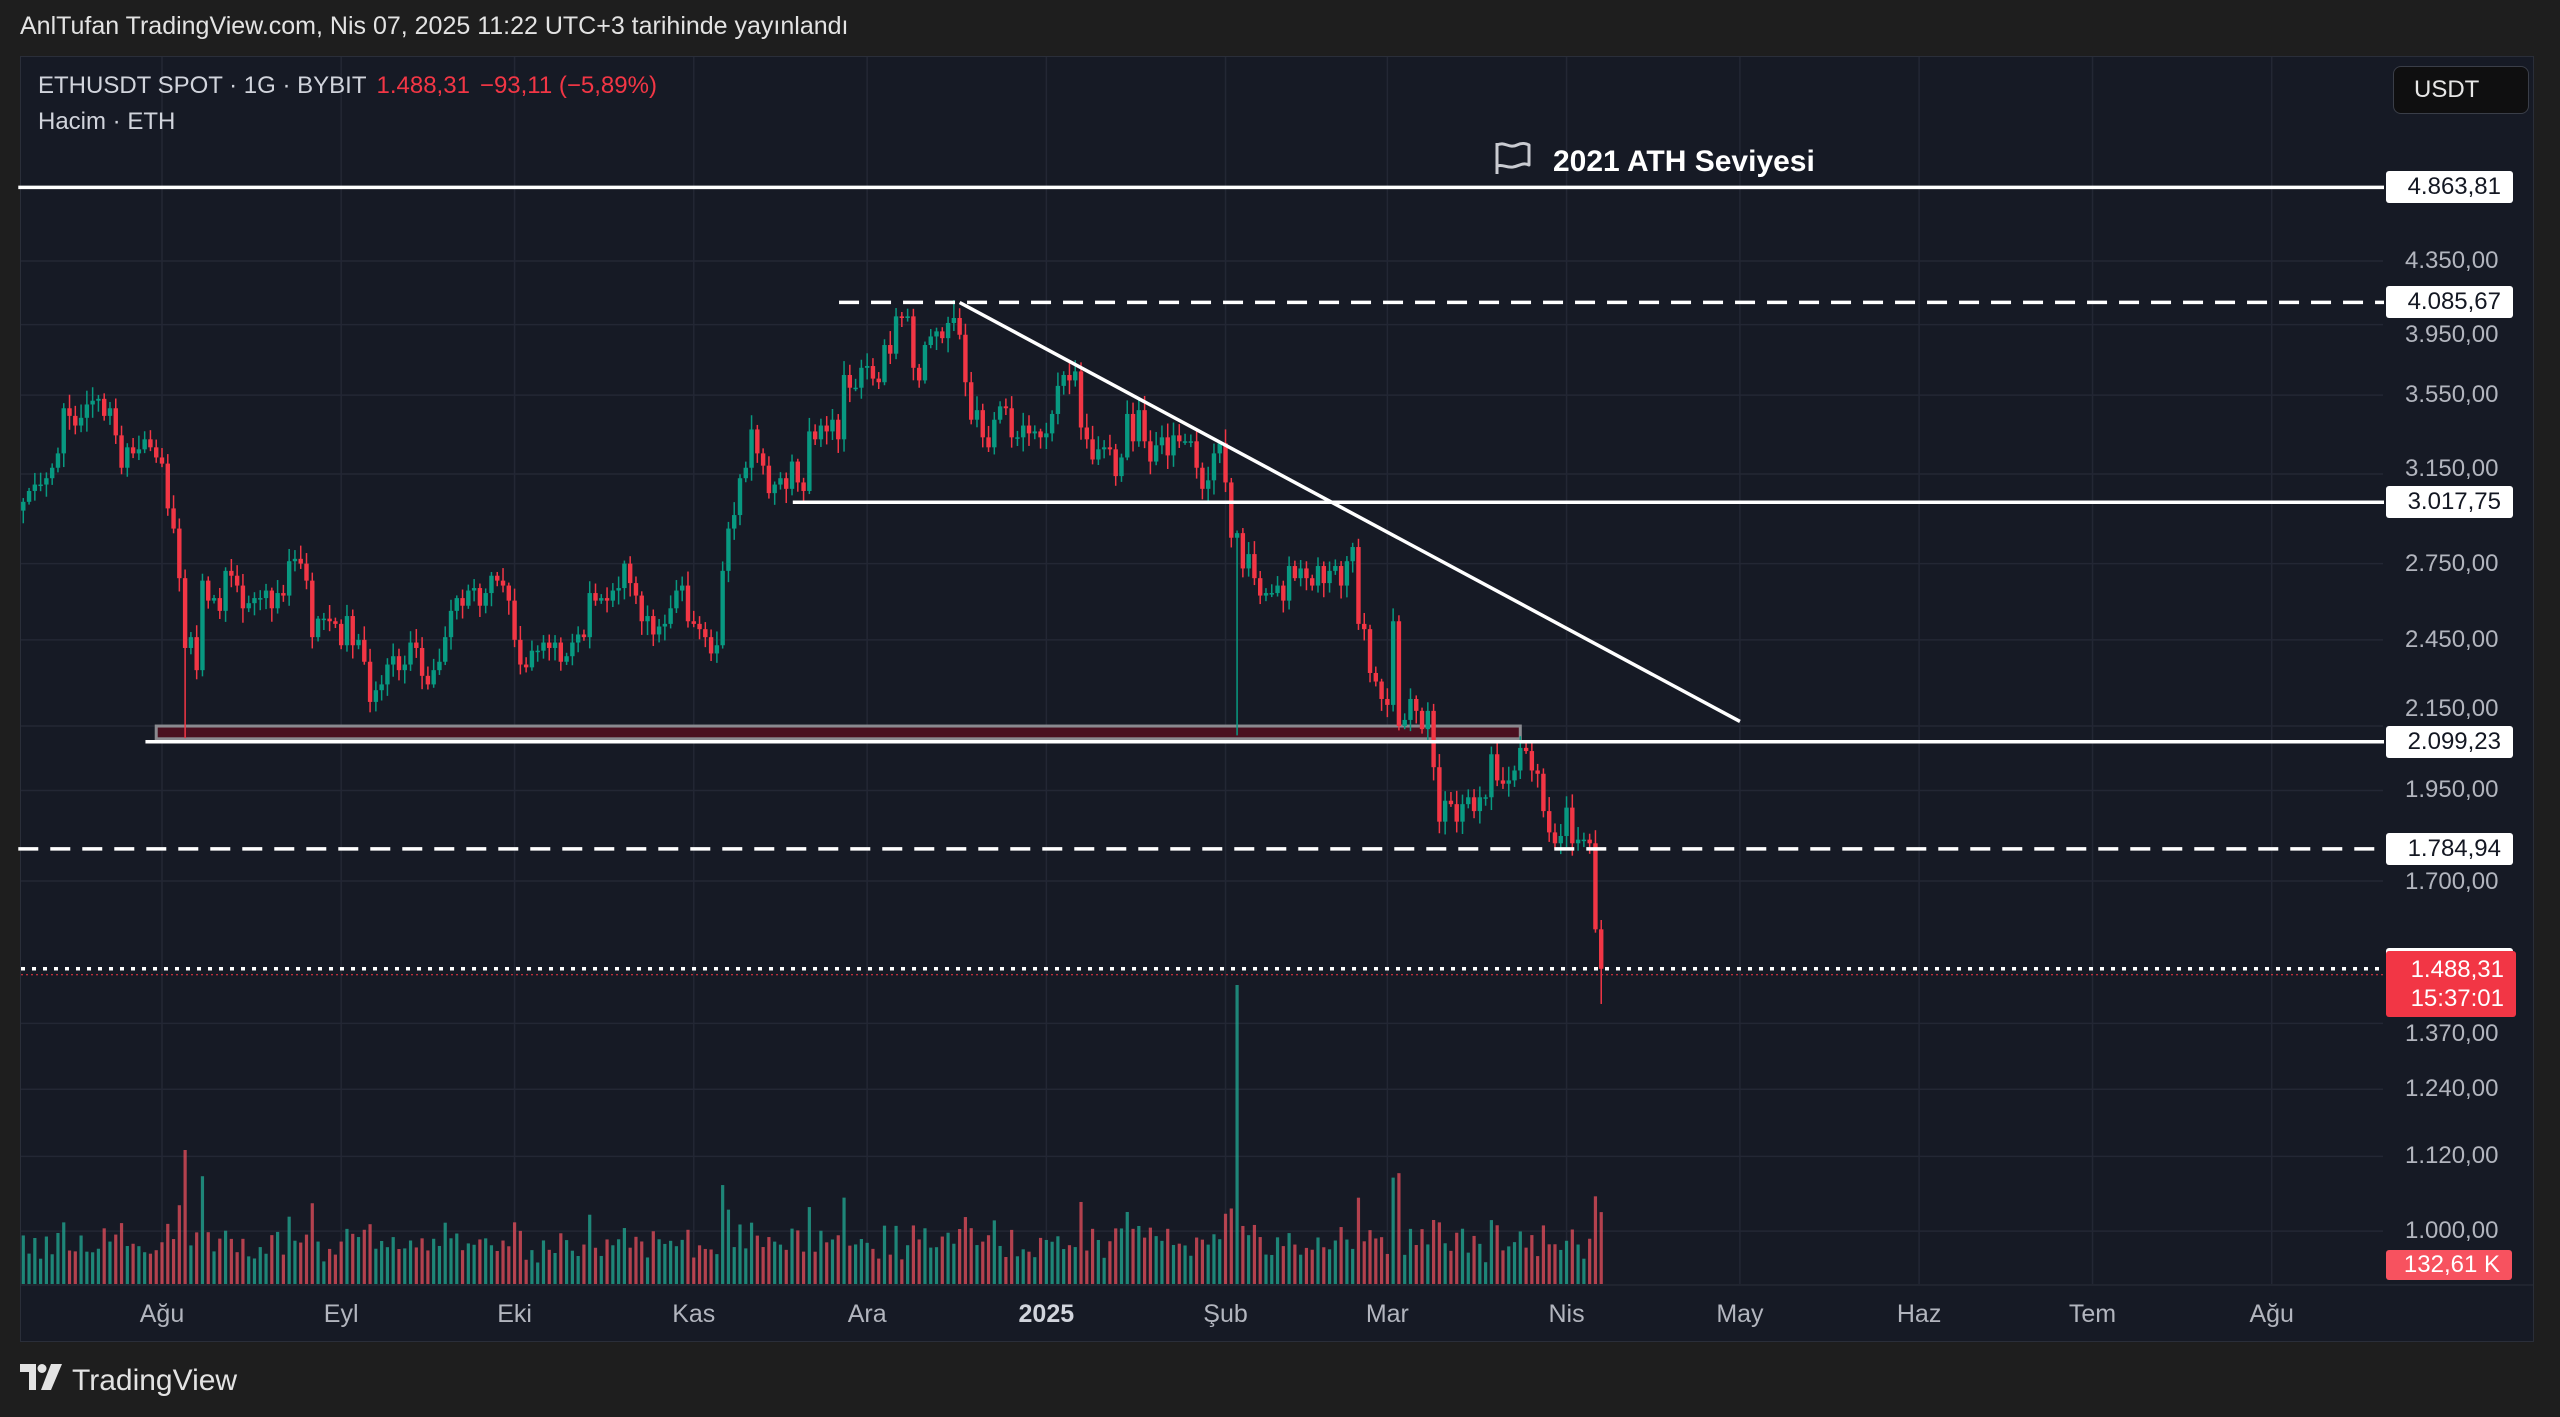 This screenshot has width=2560, height=1417. I want to click on currency-button: USDT, so click(2461, 90).